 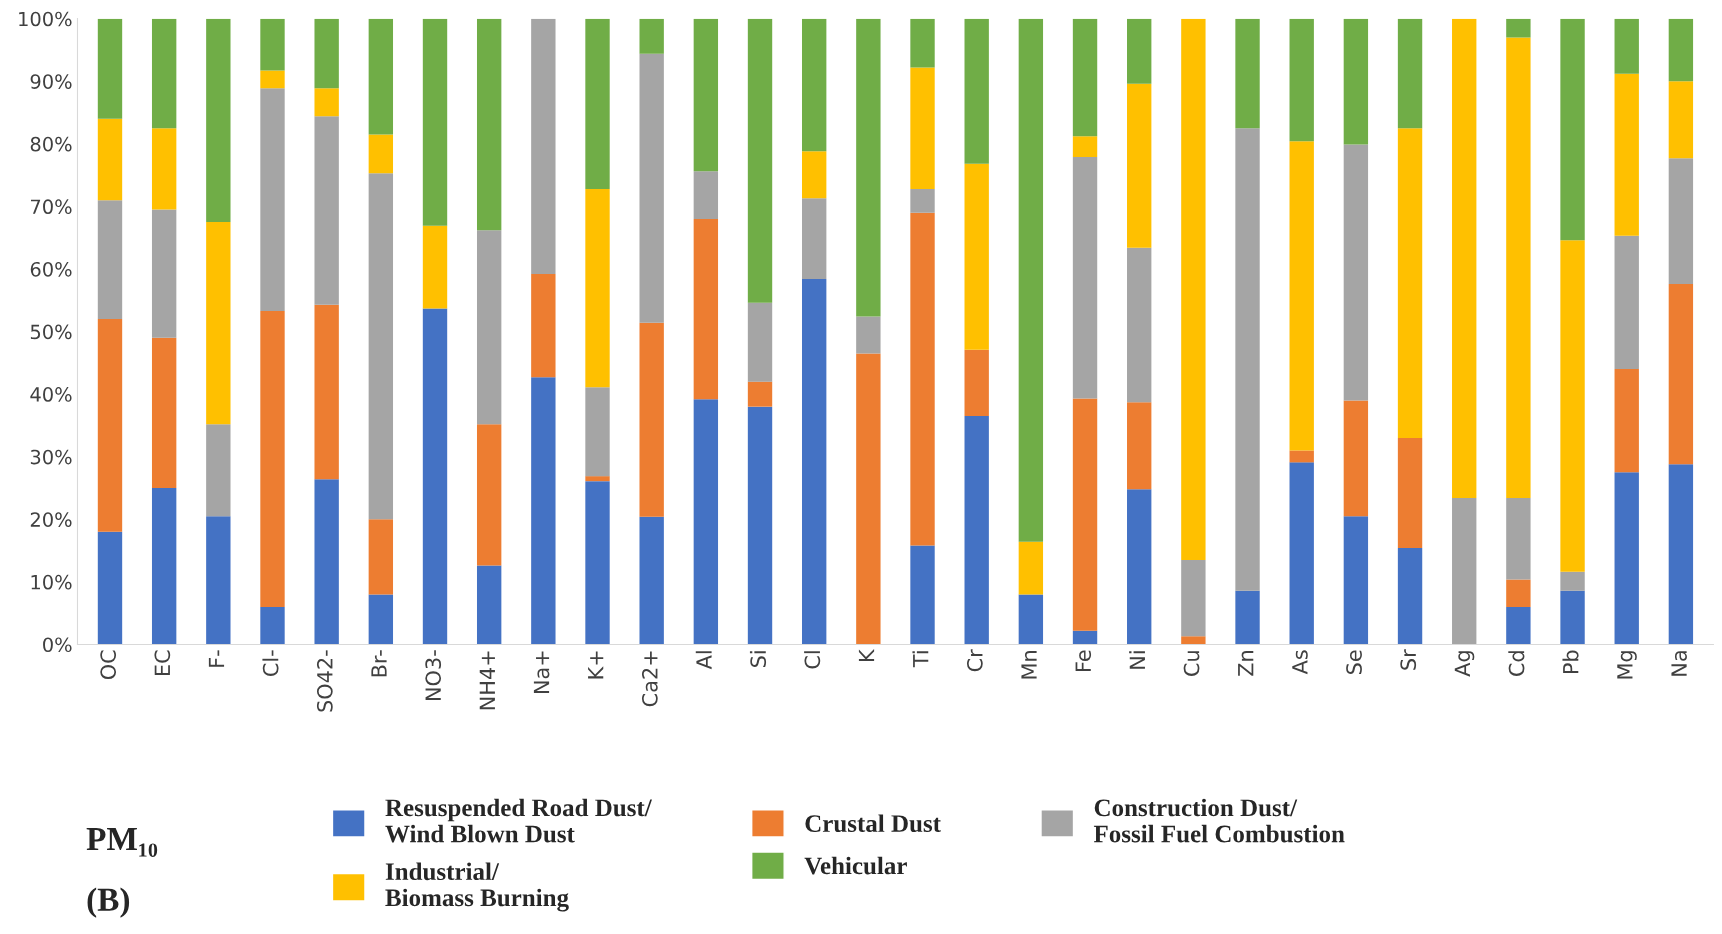 What do you see at coordinates (1679, 663) in the screenshot?
I see `x-tick-label: Na` at bounding box center [1679, 663].